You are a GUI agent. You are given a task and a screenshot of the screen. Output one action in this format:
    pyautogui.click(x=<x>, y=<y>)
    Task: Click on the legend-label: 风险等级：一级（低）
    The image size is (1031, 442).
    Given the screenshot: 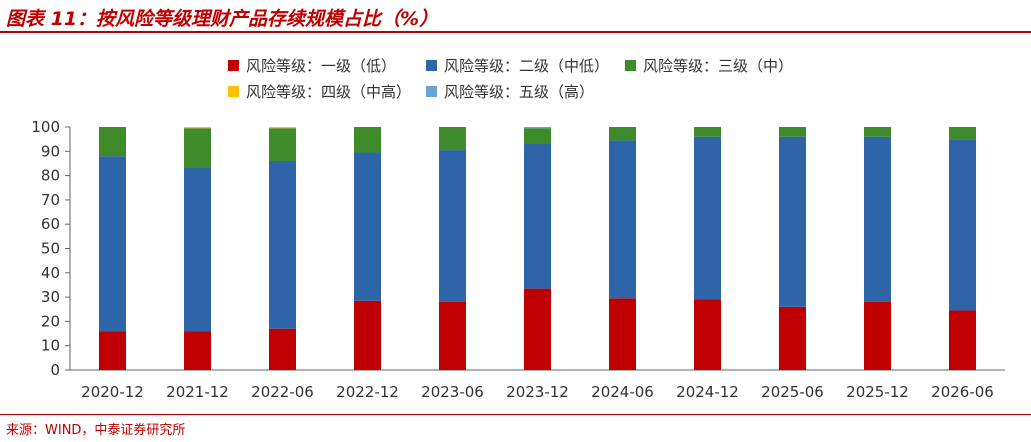 What is the action you would take?
    pyautogui.click(x=321, y=66)
    